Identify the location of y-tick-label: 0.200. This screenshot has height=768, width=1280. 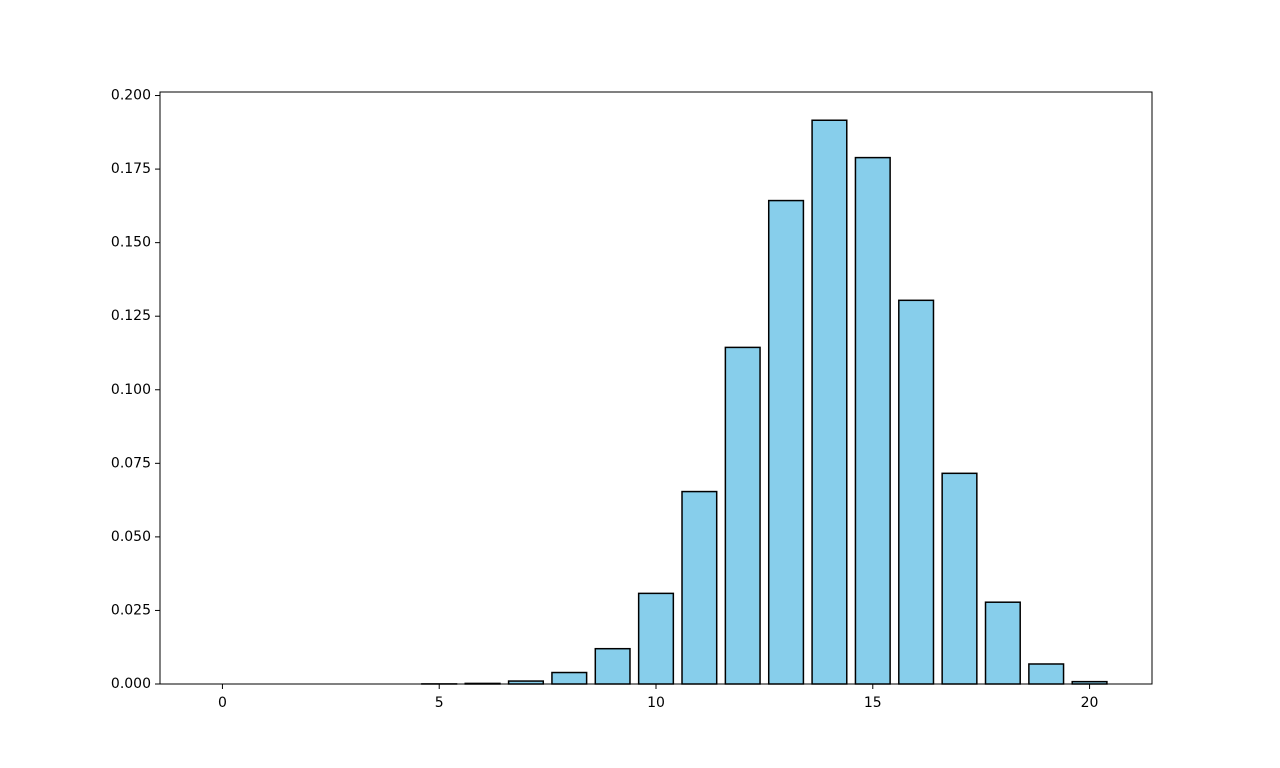
(131, 96).